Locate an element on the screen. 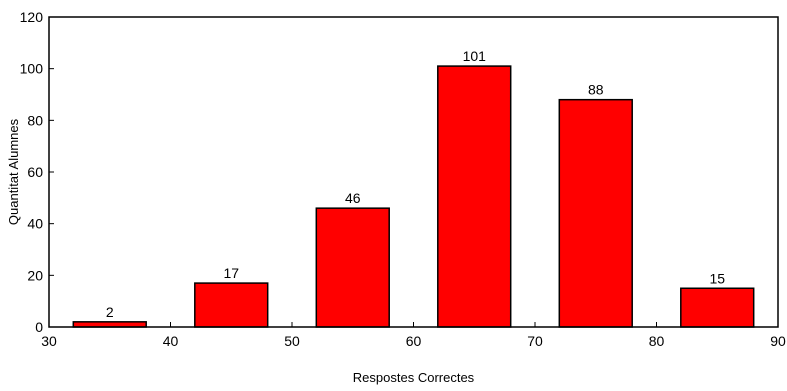 The width and height of the screenshot is (787, 391). y-axis-ticks: 0 20 40 60 80 100 120 is located at coordinates (37, 172).